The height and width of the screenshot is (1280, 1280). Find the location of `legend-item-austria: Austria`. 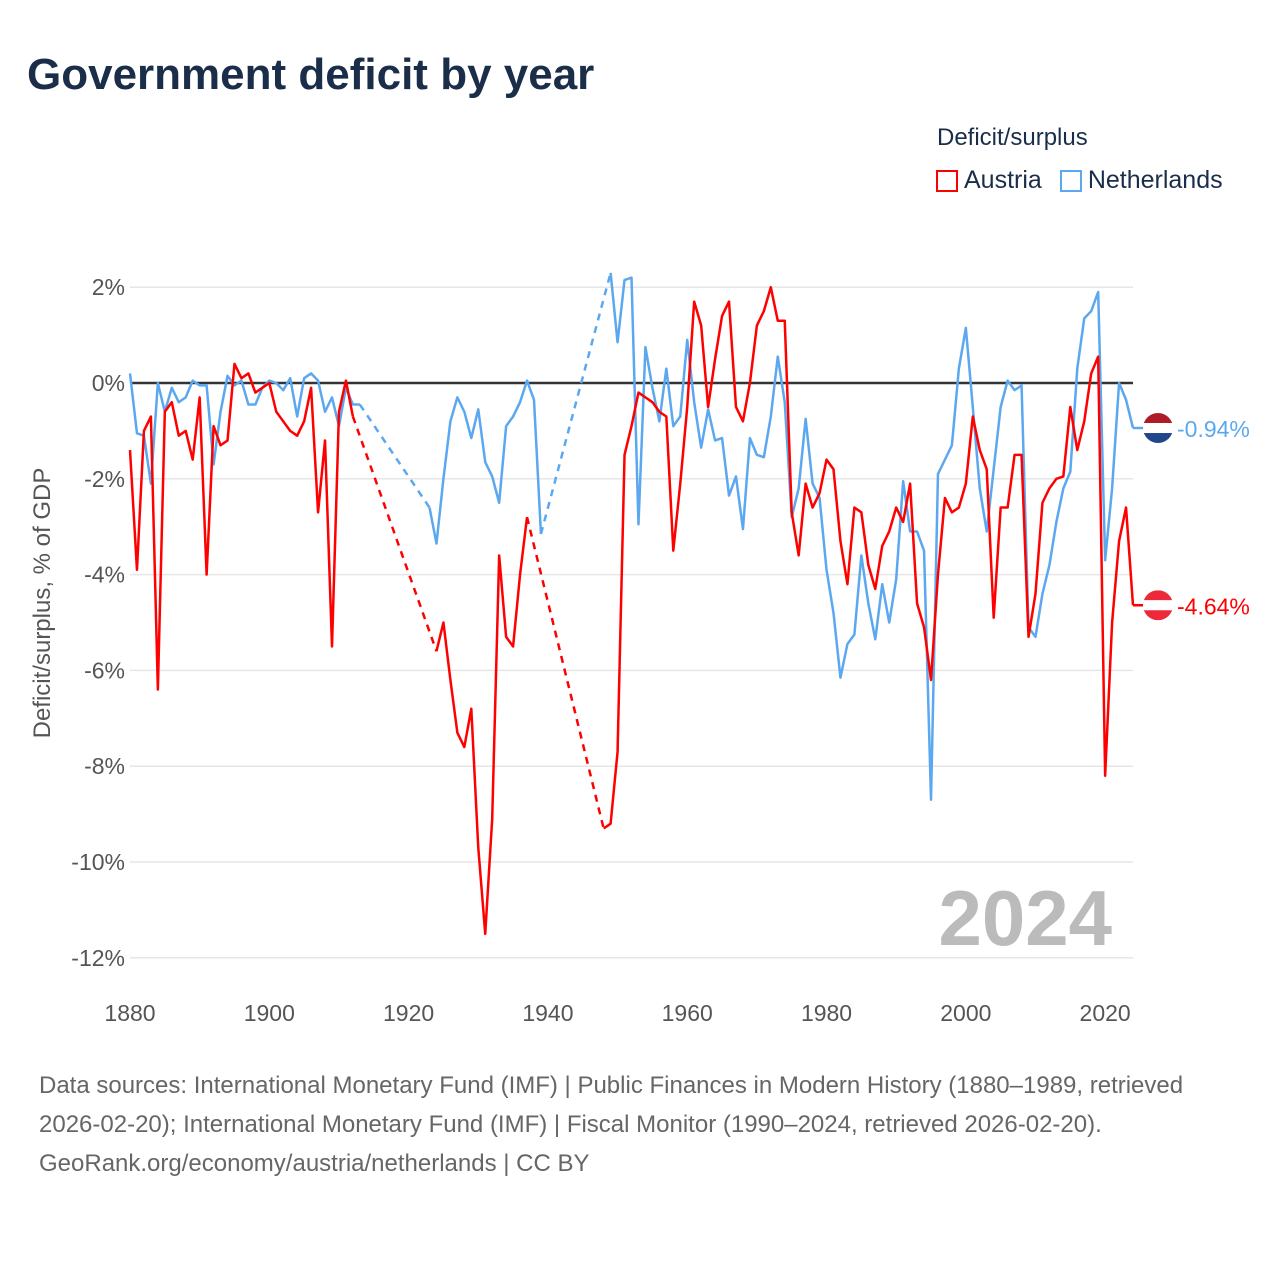

legend-item-austria: Austria is located at coordinates (989, 180).